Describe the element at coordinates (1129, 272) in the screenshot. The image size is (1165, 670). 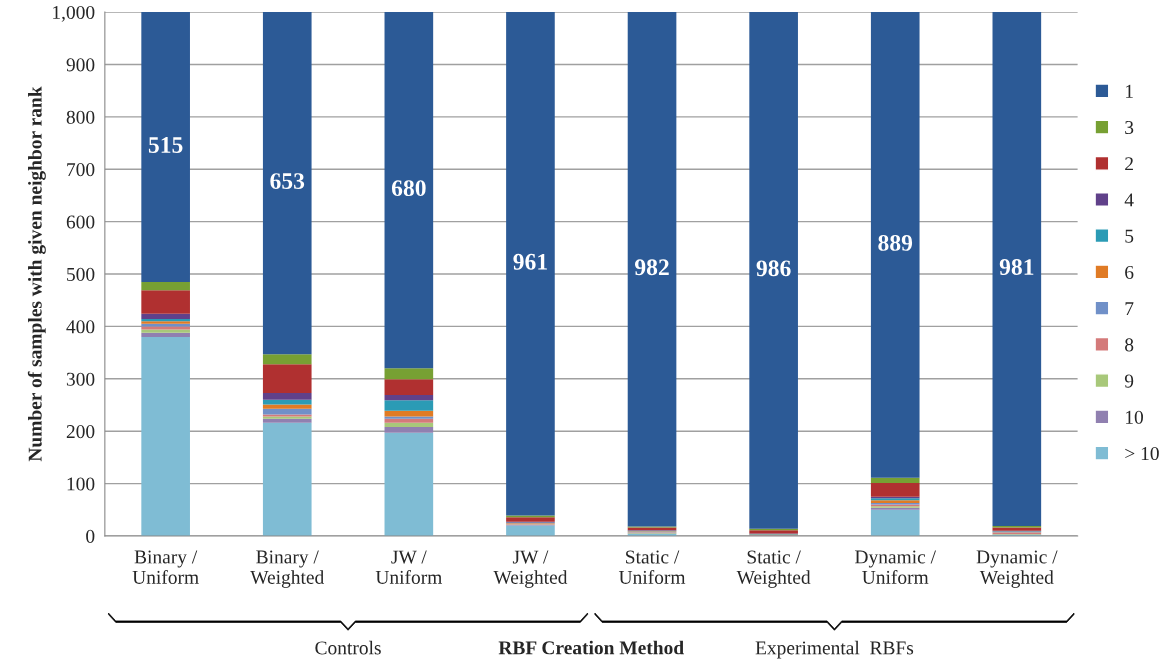
I see `legend-label: 6` at that location.